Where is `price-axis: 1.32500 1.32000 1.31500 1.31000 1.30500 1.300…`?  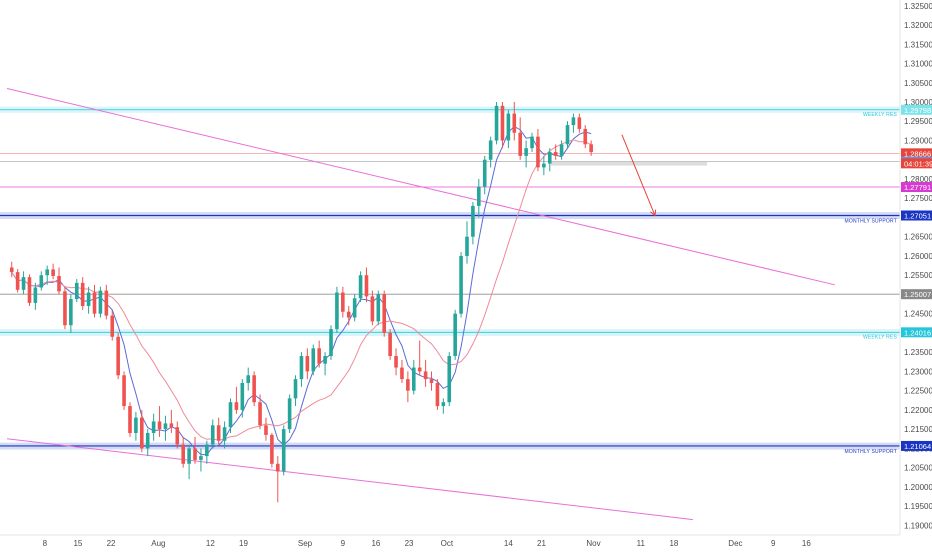 price-axis: 1.32500 1.32000 1.31500 1.31000 1.30500 1.300… is located at coordinates (915, 275).